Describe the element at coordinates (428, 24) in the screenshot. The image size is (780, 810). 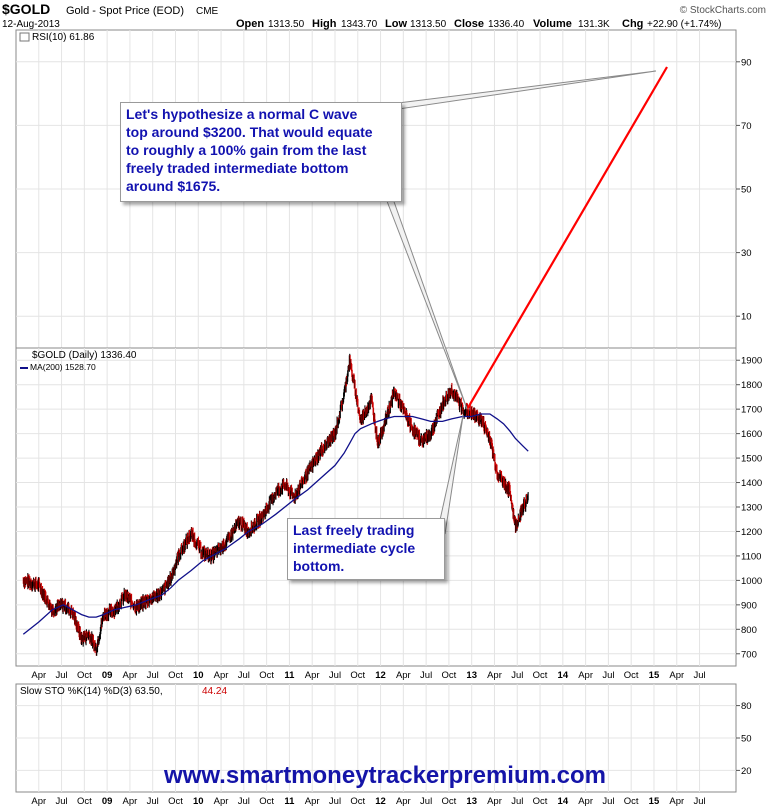
I see `low-value: 1313.50` at that location.